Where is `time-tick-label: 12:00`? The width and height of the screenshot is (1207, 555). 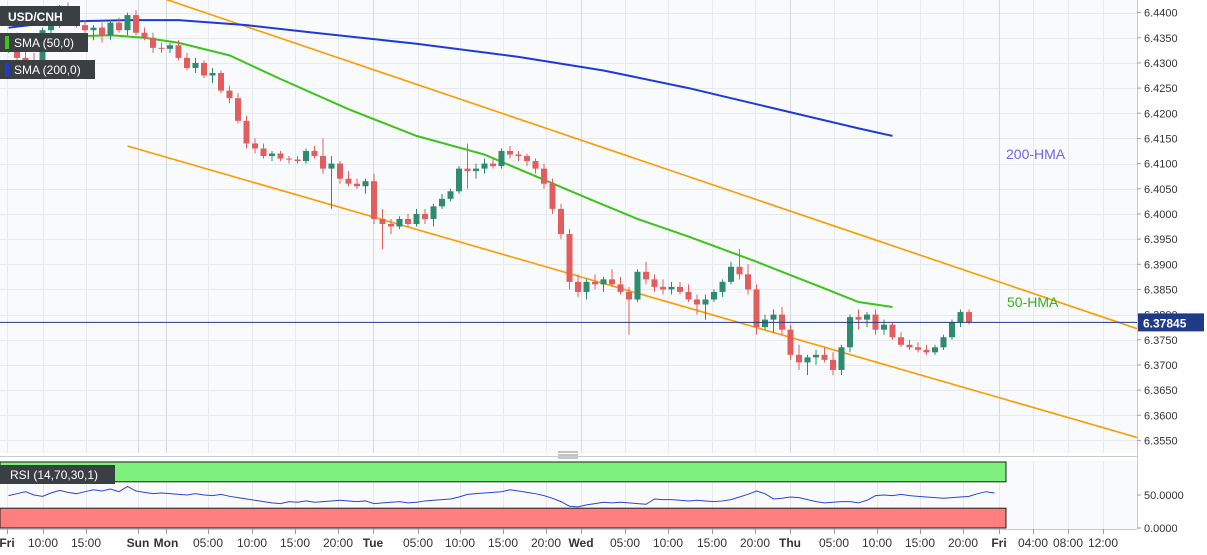 time-tick-label: 12:00 is located at coordinates (1103, 543).